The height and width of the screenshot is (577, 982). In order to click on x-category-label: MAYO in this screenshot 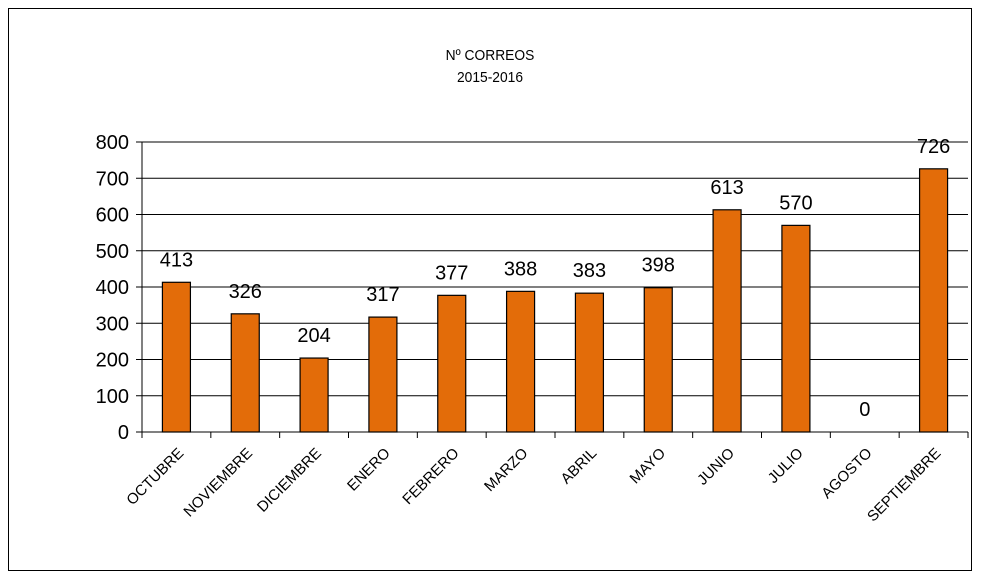, I will do `click(648, 466)`.